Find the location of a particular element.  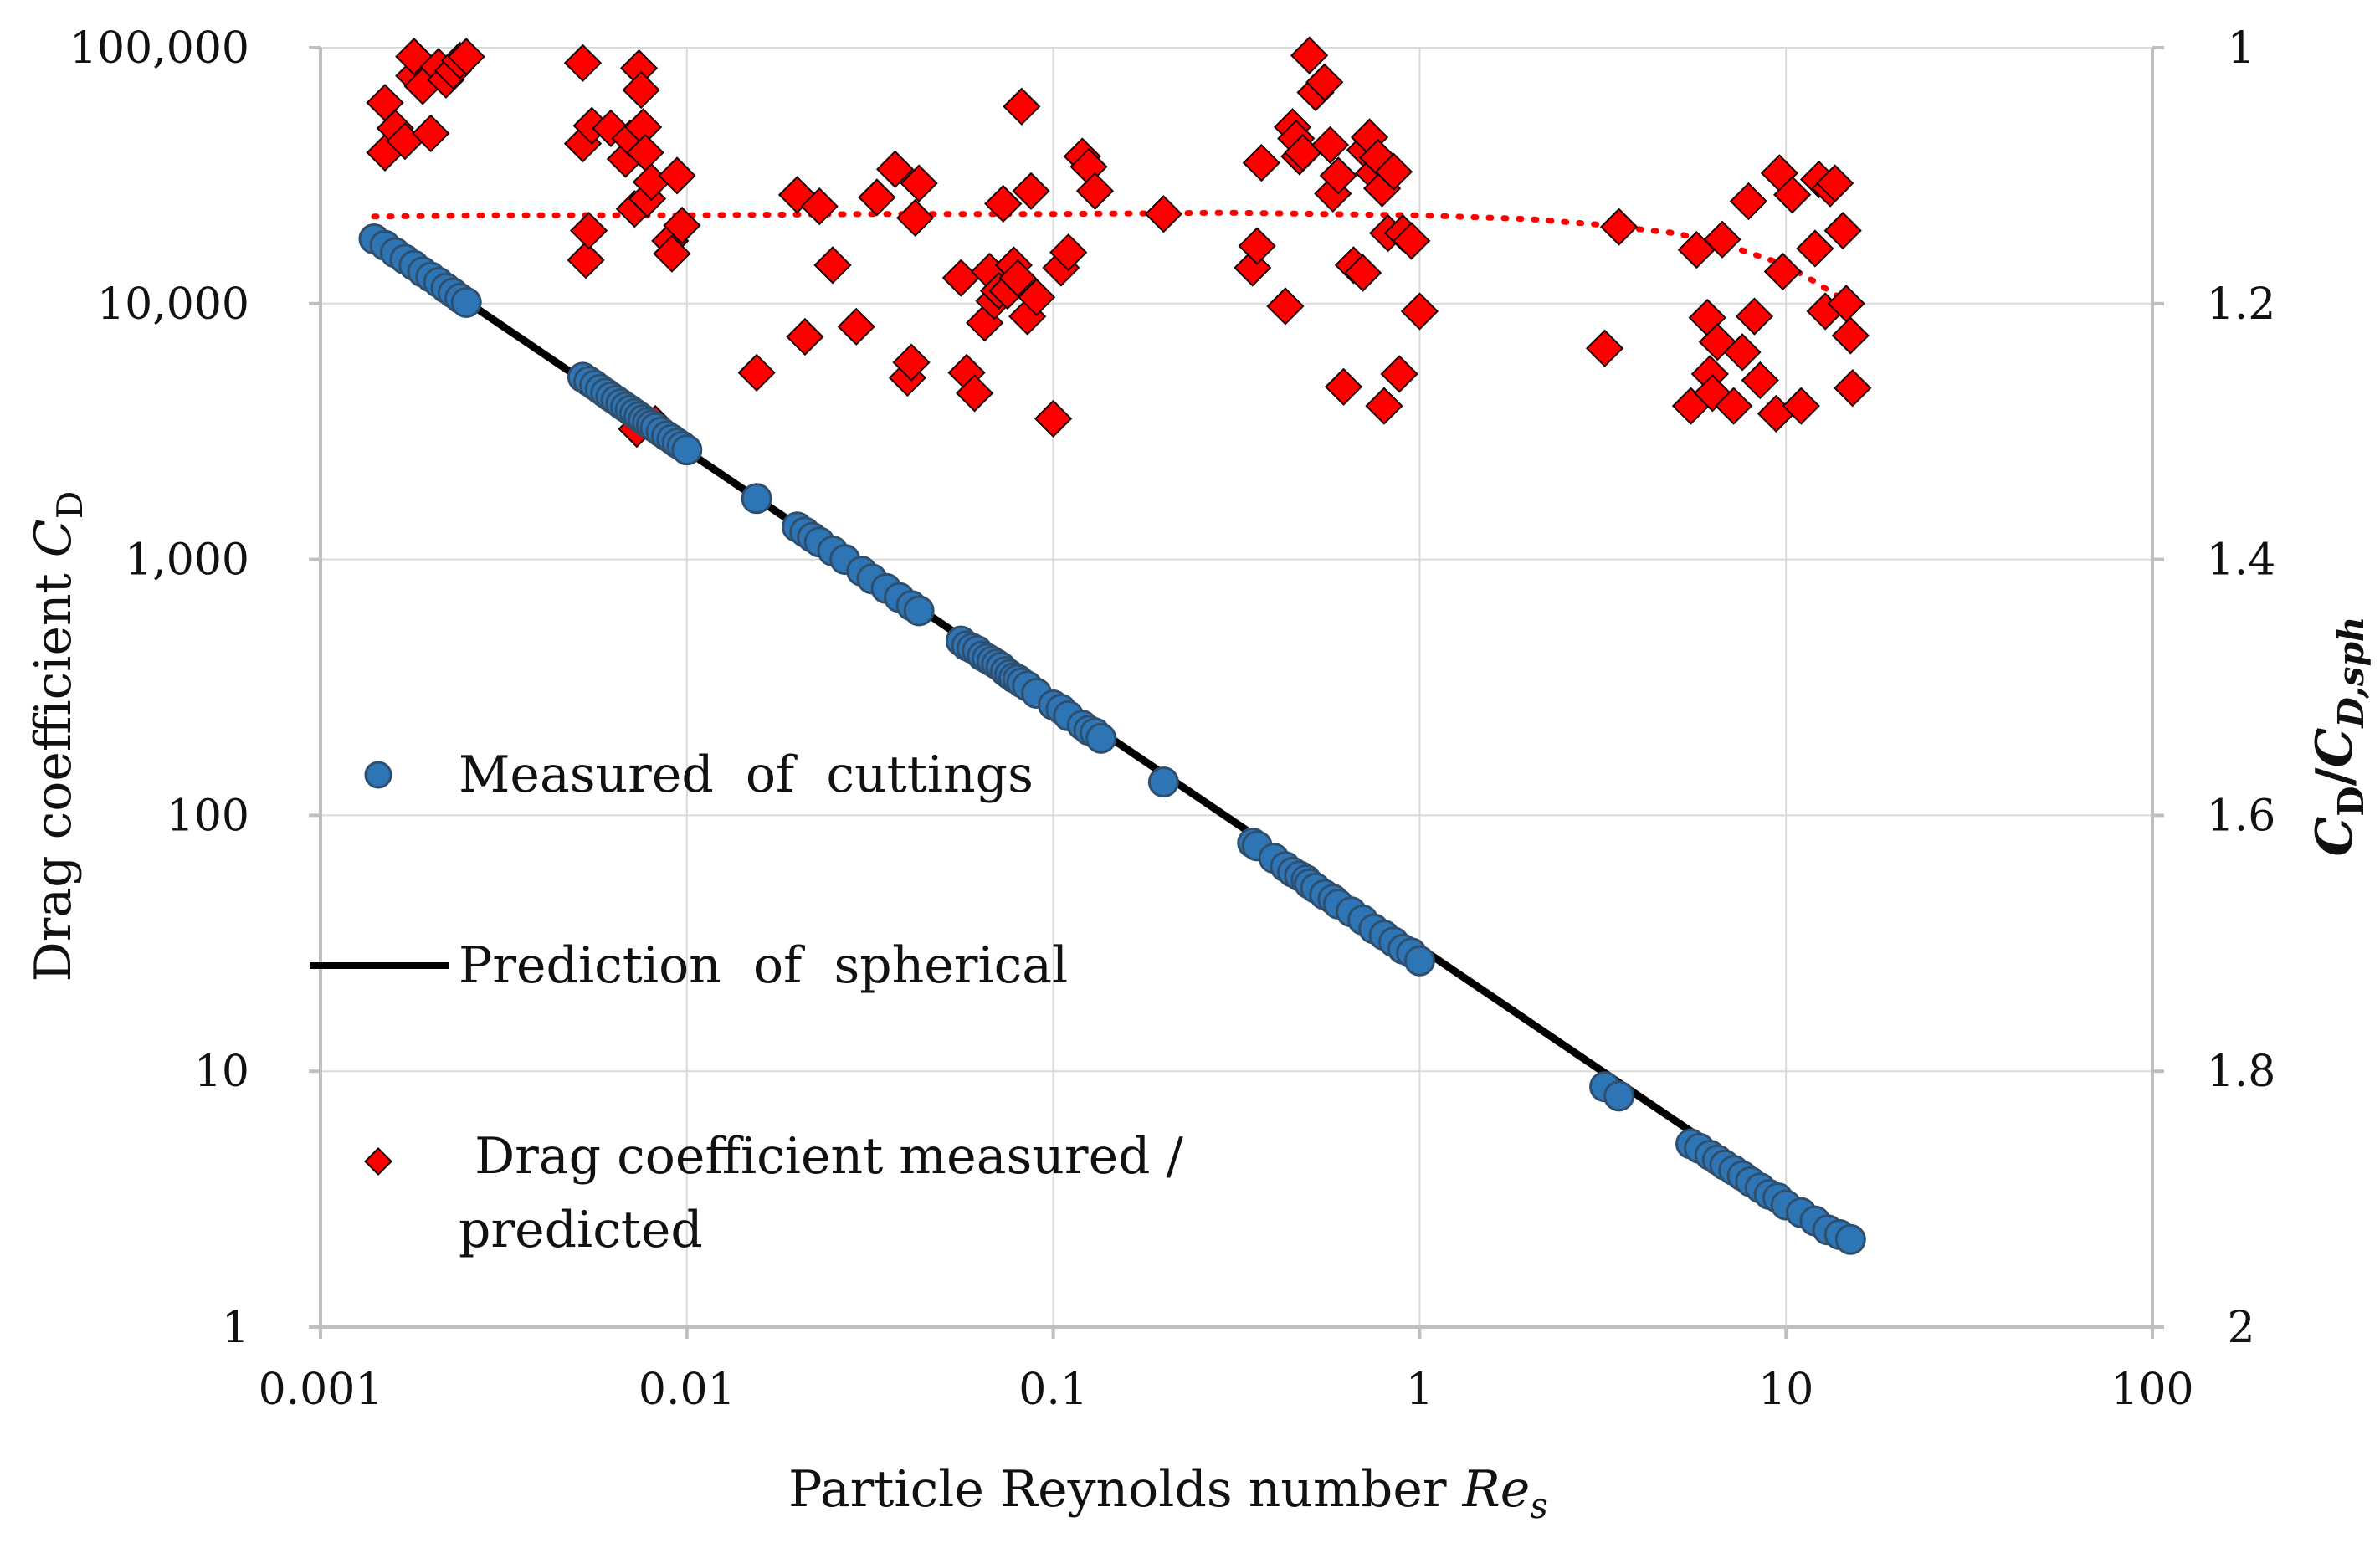

x-tick-label: 0.001 is located at coordinates (321, 1390).